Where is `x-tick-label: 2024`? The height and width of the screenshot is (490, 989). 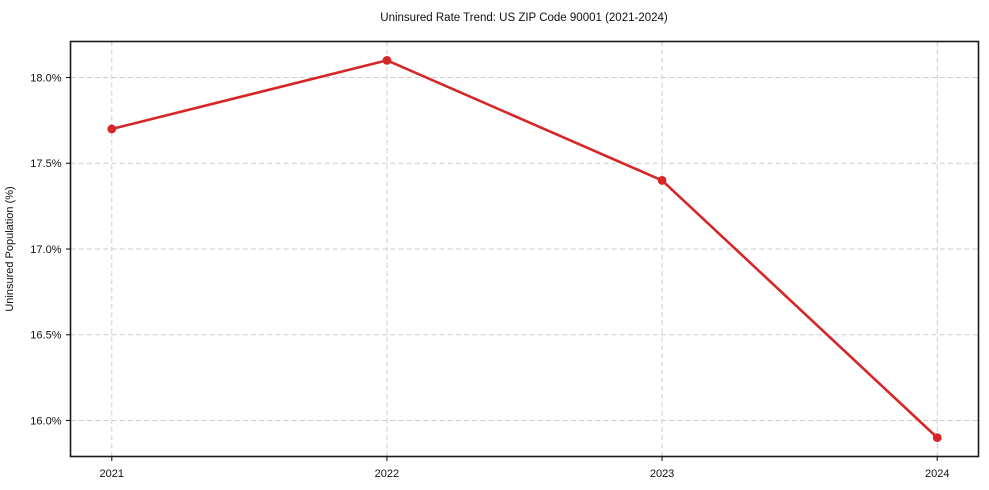
x-tick-label: 2024 is located at coordinates (937, 474).